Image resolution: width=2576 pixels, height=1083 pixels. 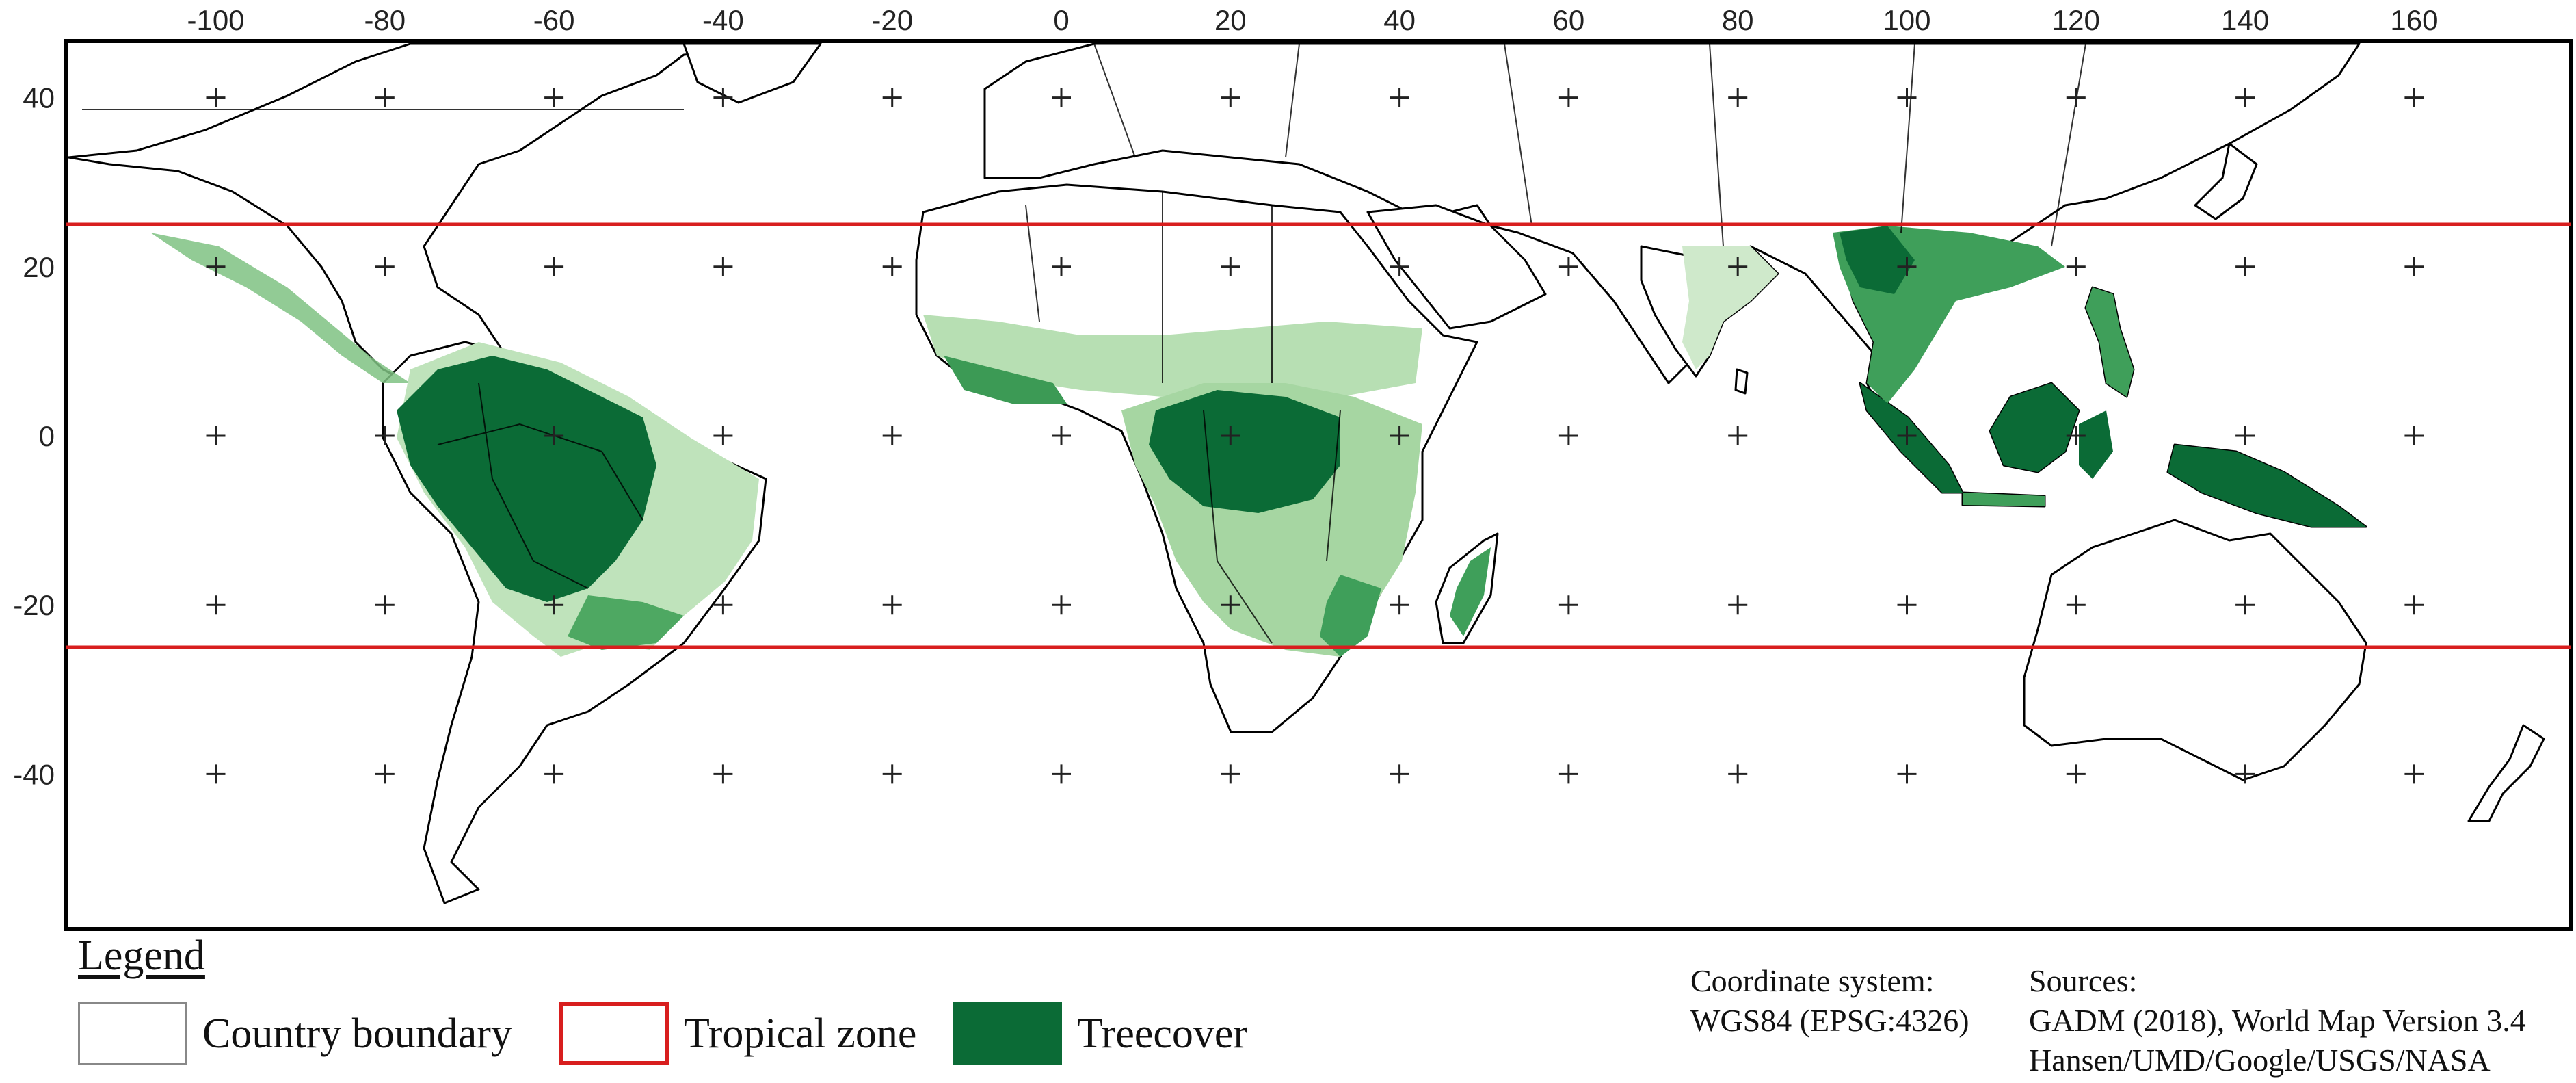 What do you see at coordinates (2110, 342) in the screenshot?
I see `treecover-philippines` at bounding box center [2110, 342].